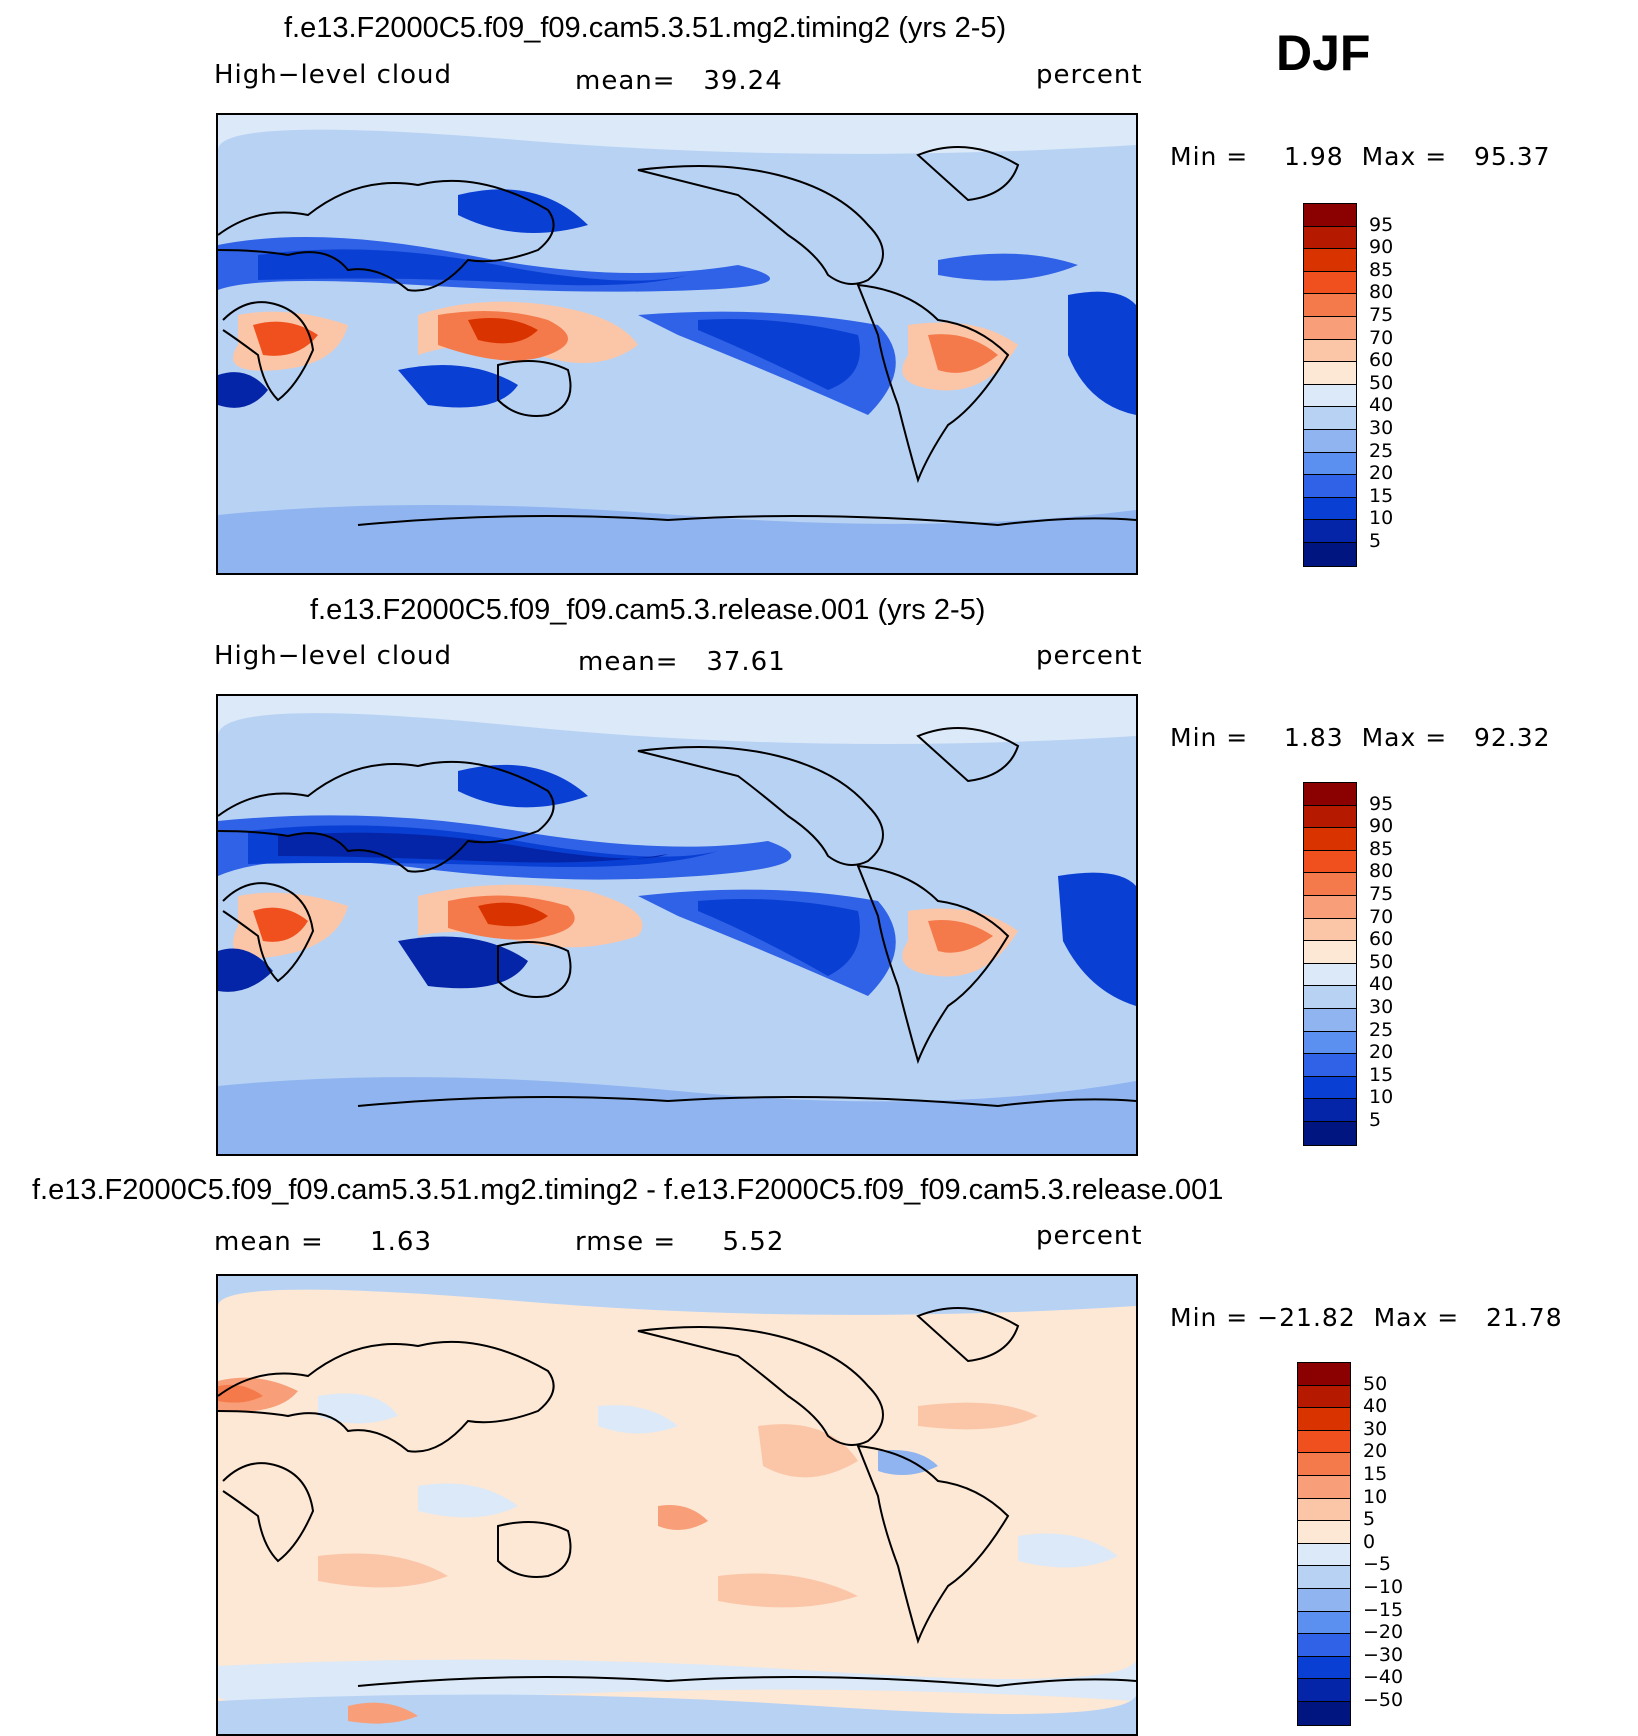 The width and height of the screenshot is (1638, 1736). Describe the element at coordinates (679, 81) in the screenshot. I see `panel-1-mean-label: mean= 39.24` at that location.